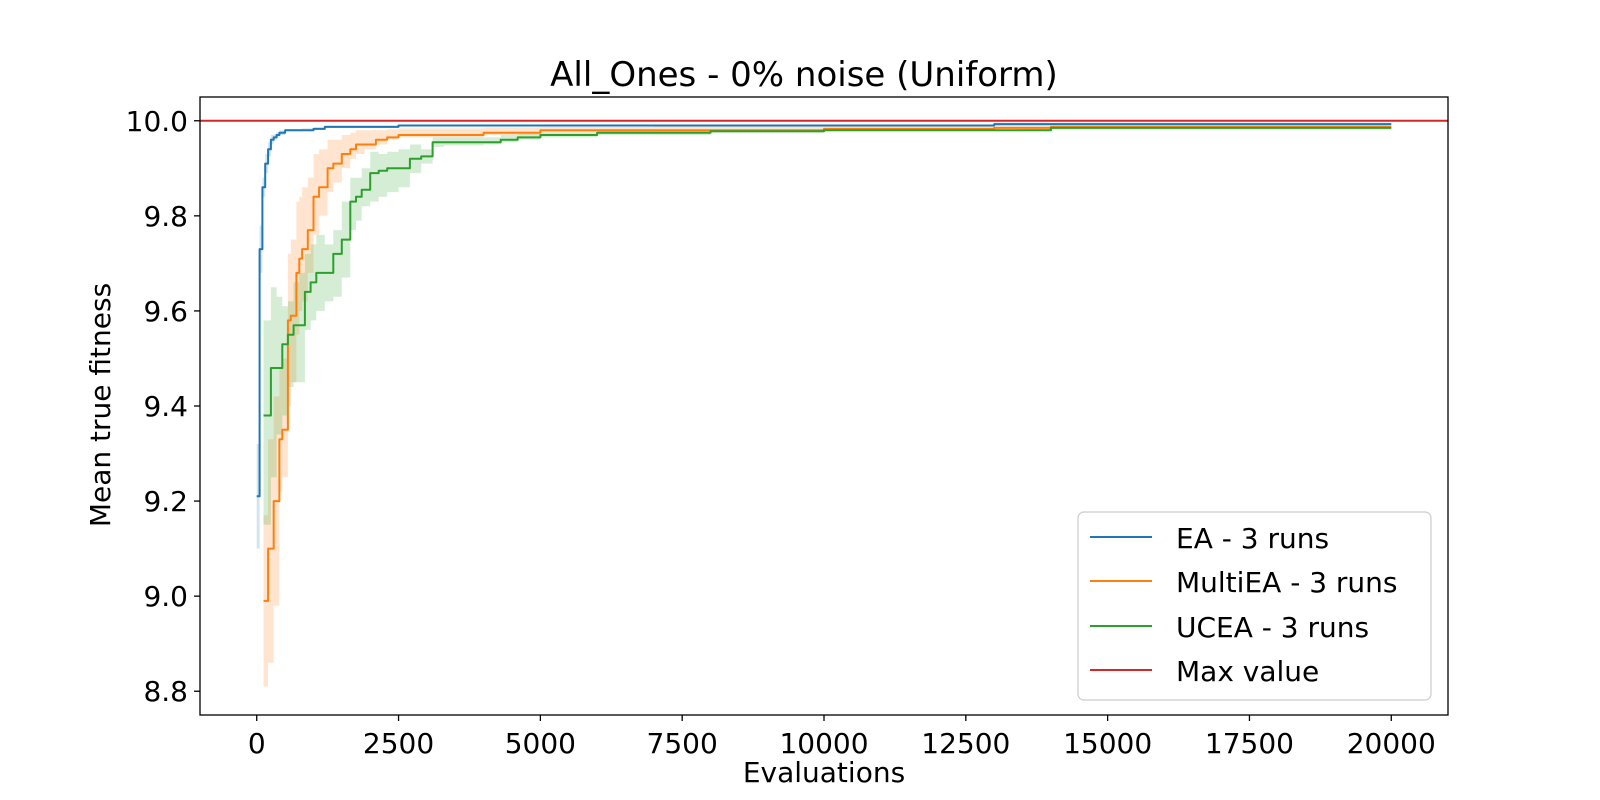 Image resolution: width=1600 pixels, height=800 pixels. What do you see at coordinates (540, 743) in the screenshot?
I see `x-tick-label: 5000` at bounding box center [540, 743].